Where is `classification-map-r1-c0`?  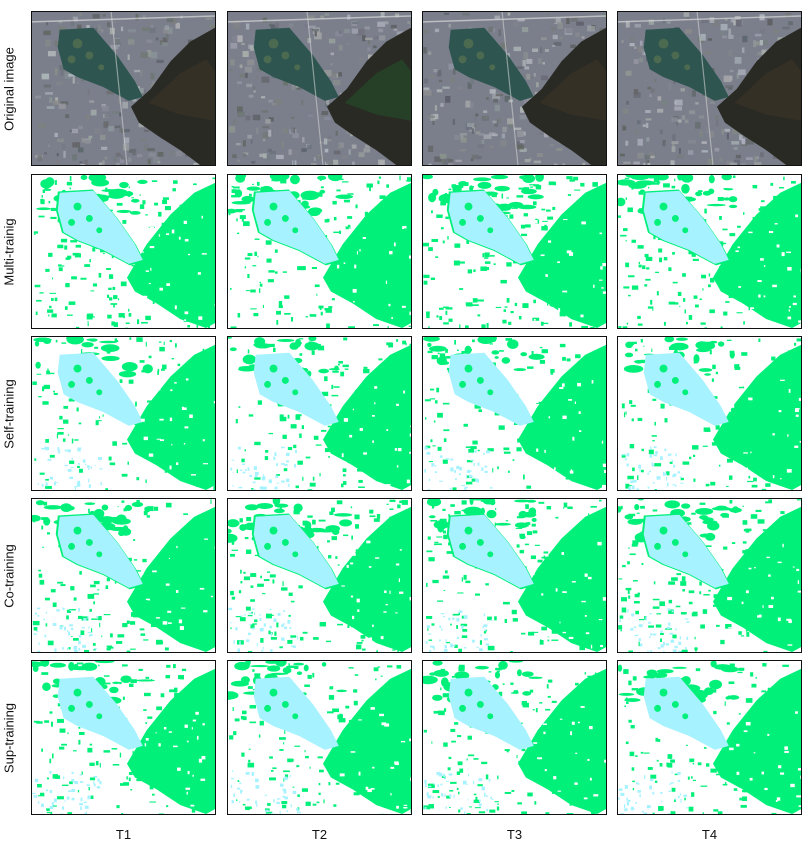
classification-map-r1-c0 is located at coordinates (123, 251).